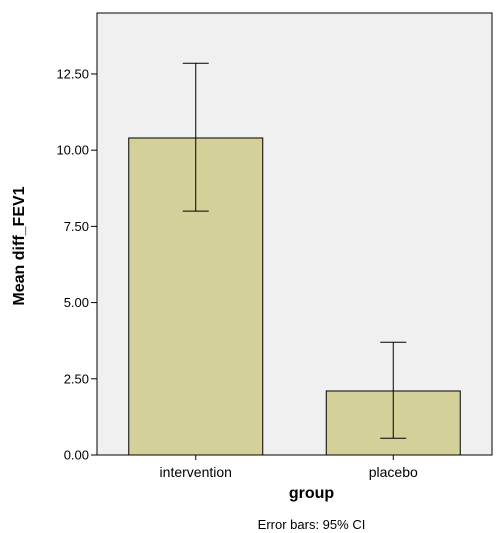 The image size is (497, 533). What do you see at coordinates (72, 150) in the screenshot?
I see `y-tick-label: 10.00` at bounding box center [72, 150].